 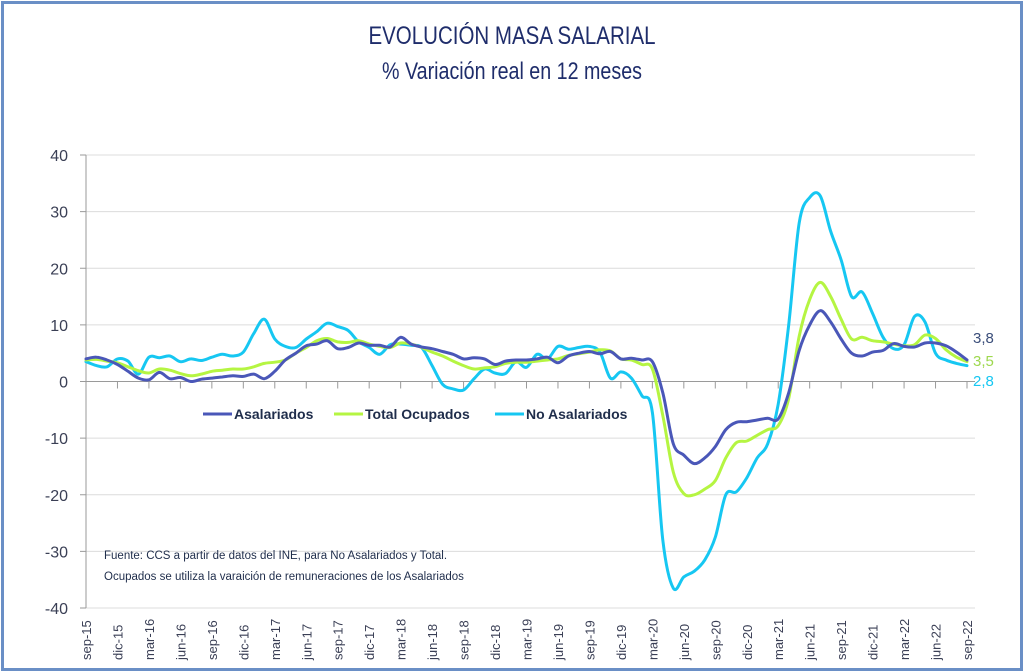 I want to click on x-tick-label: sep-22, so click(x=967, y=640).